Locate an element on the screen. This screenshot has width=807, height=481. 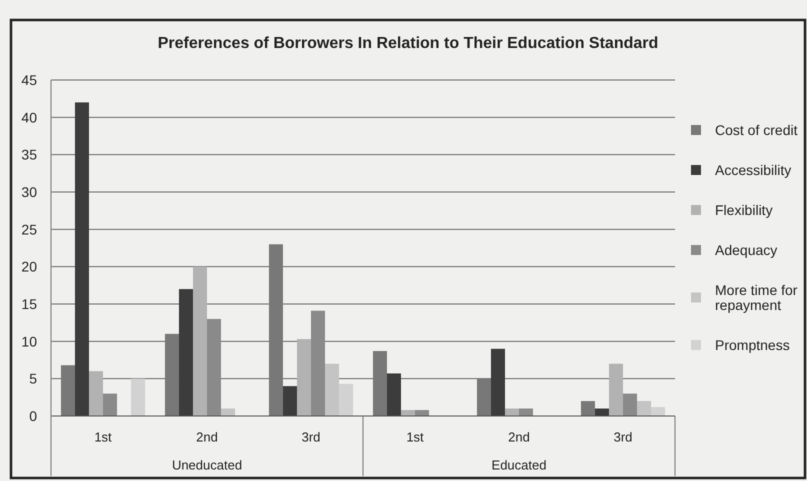
text: Educated is located at coordinates (519, 465).